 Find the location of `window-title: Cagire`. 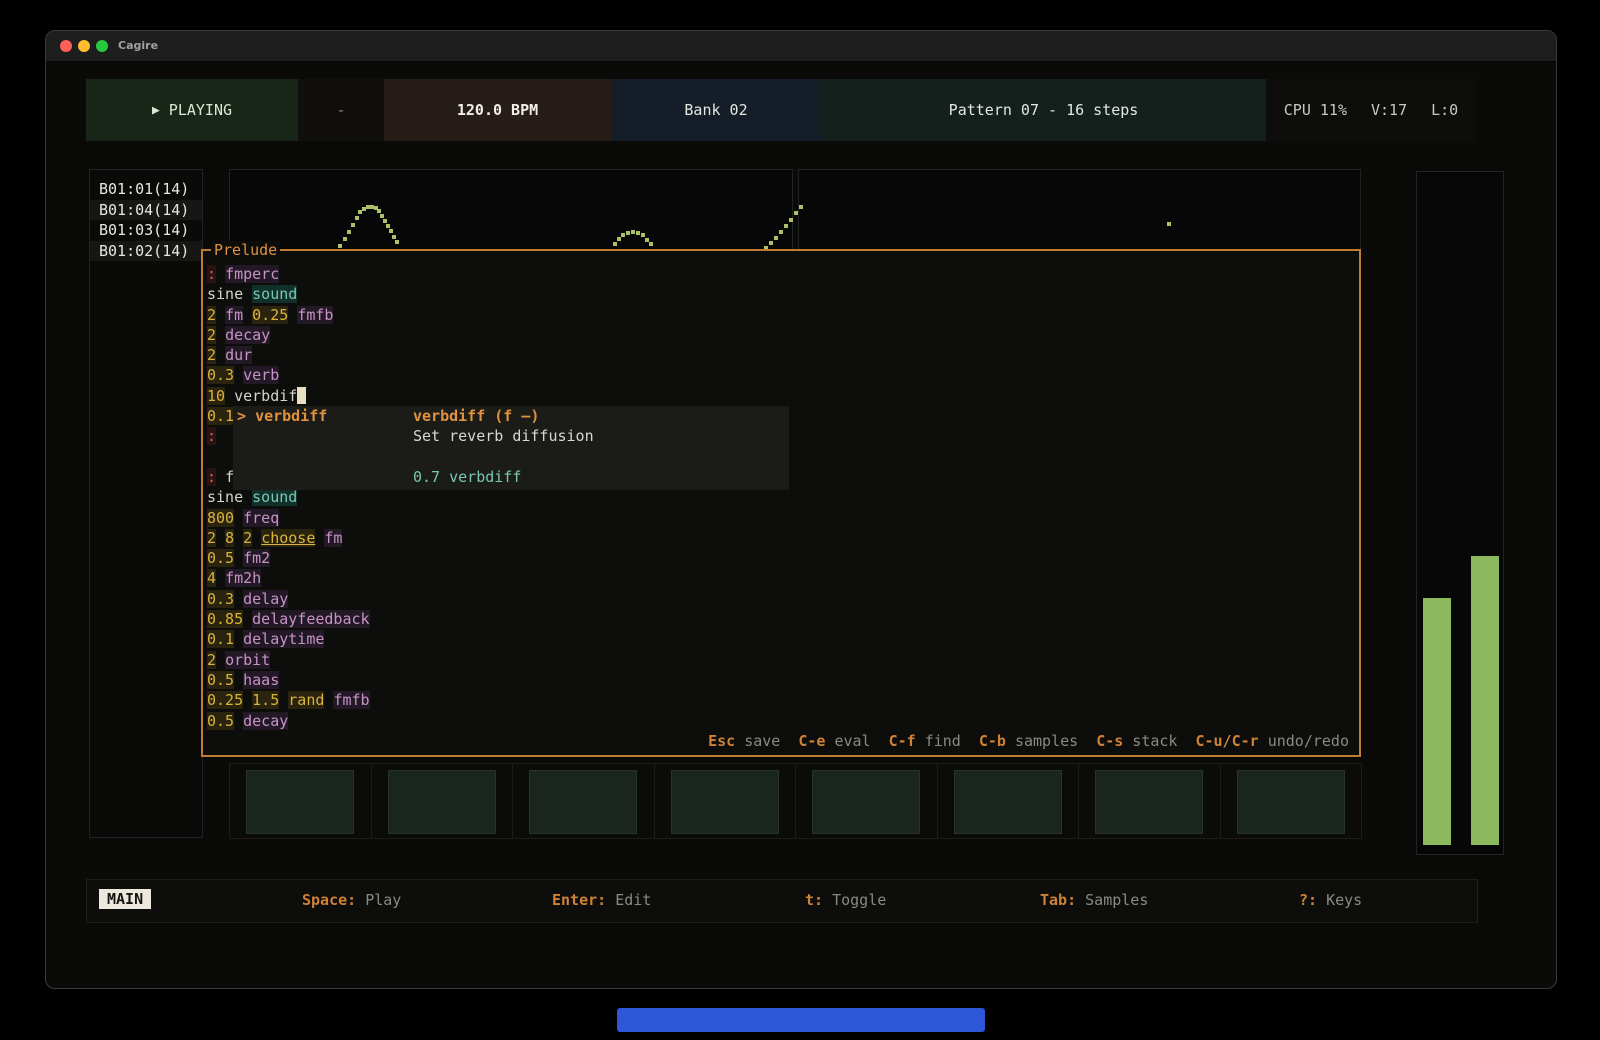

window-title: Cagire is located at coordinates (138, 45).